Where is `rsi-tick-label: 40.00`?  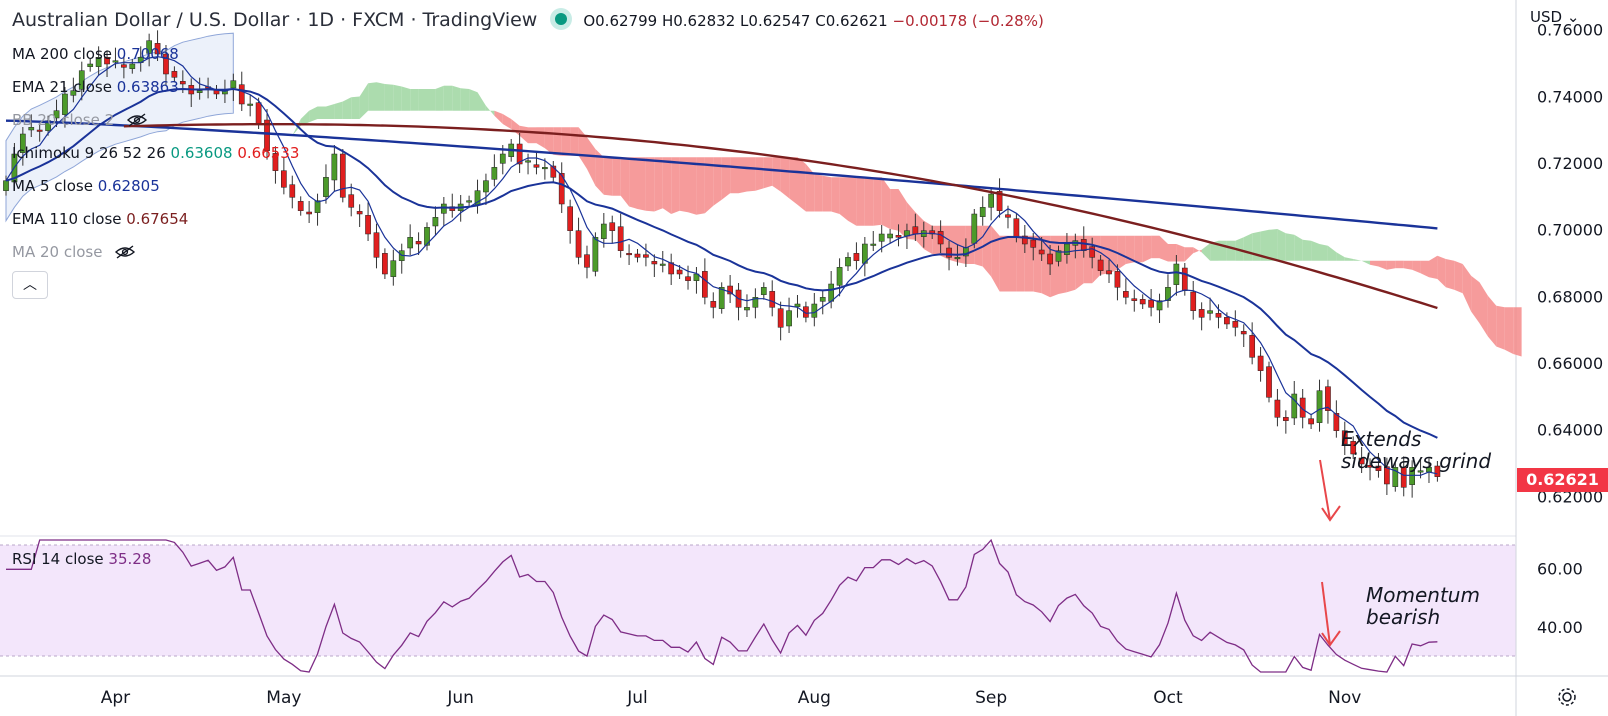
rsi-tick-label: 40.00 is located at coordinates (1560, 627).